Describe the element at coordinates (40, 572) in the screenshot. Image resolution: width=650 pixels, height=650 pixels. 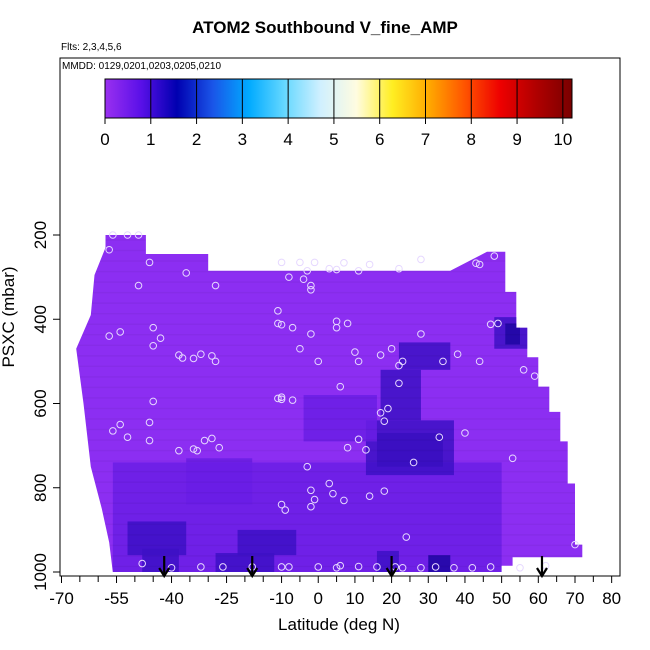
I see `y-tick-label: 1000` at that location.